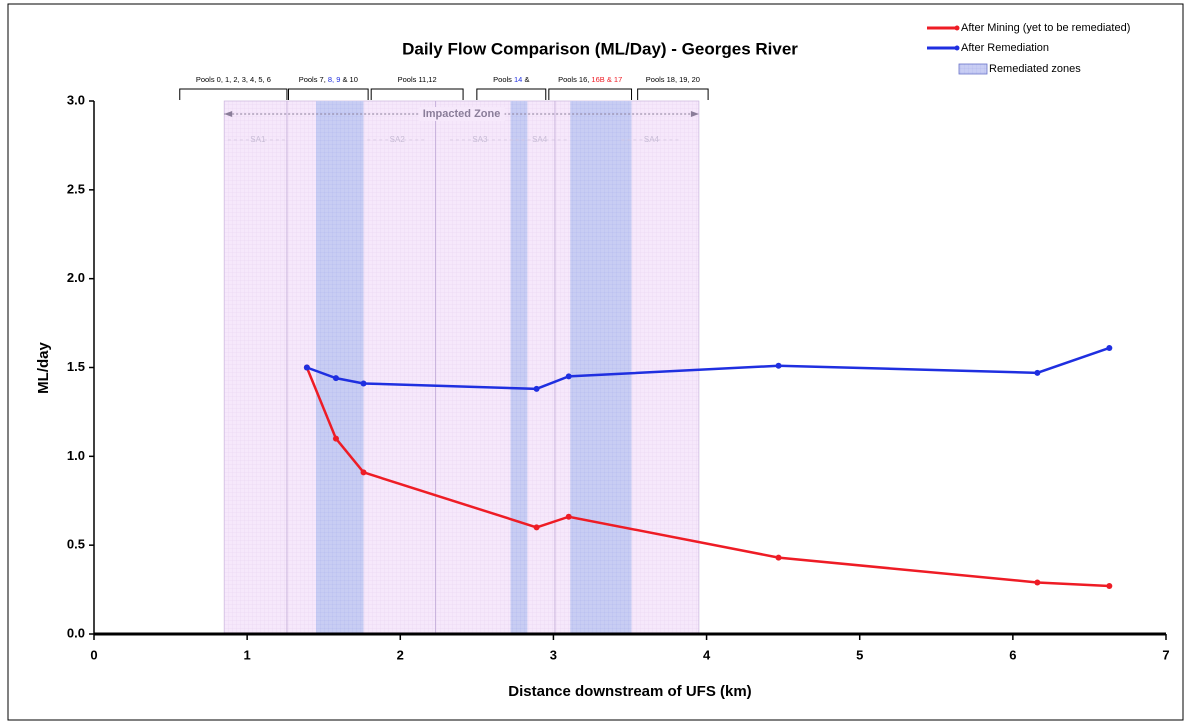 The height and width of the screenshot is (723, 1192). Describe the element at coordinates (480, 139) in the screenshot. I see `sub-area-label: SA3` at that location.